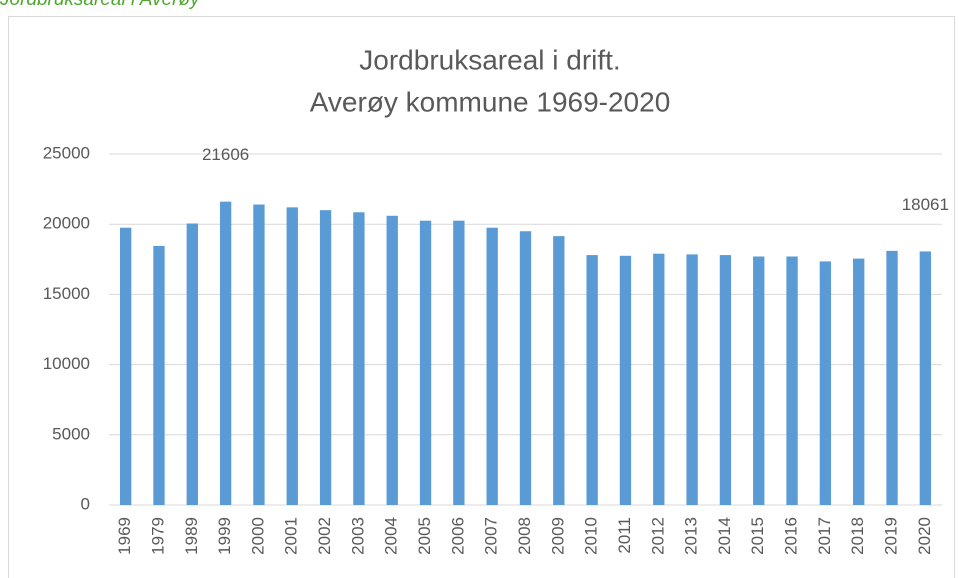  I want to click on x-tick-label: 2014, so click(724, 536).